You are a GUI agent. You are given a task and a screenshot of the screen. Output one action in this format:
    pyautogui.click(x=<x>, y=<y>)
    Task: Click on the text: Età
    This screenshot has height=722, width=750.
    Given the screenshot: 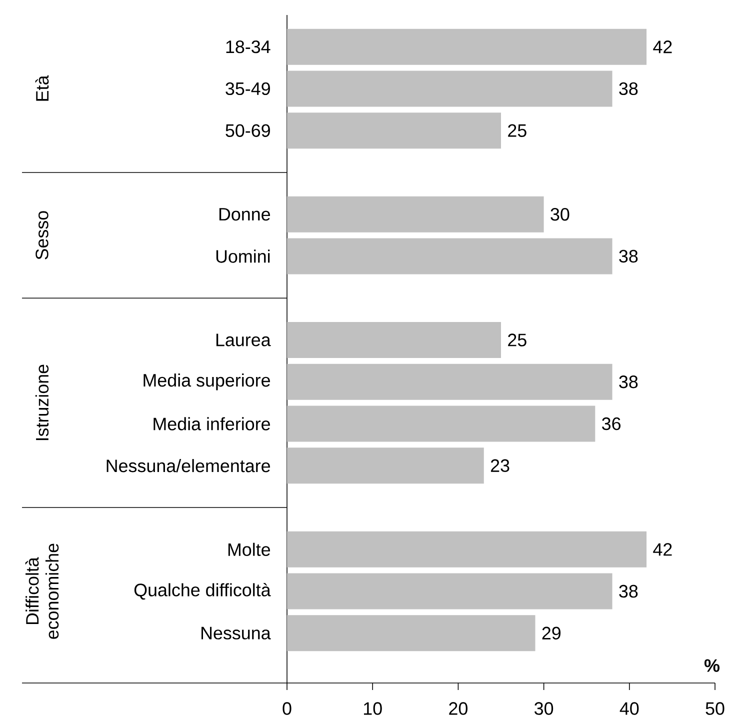 What is the action you would take?
    pyautogui.click(x=42, y=88)
    